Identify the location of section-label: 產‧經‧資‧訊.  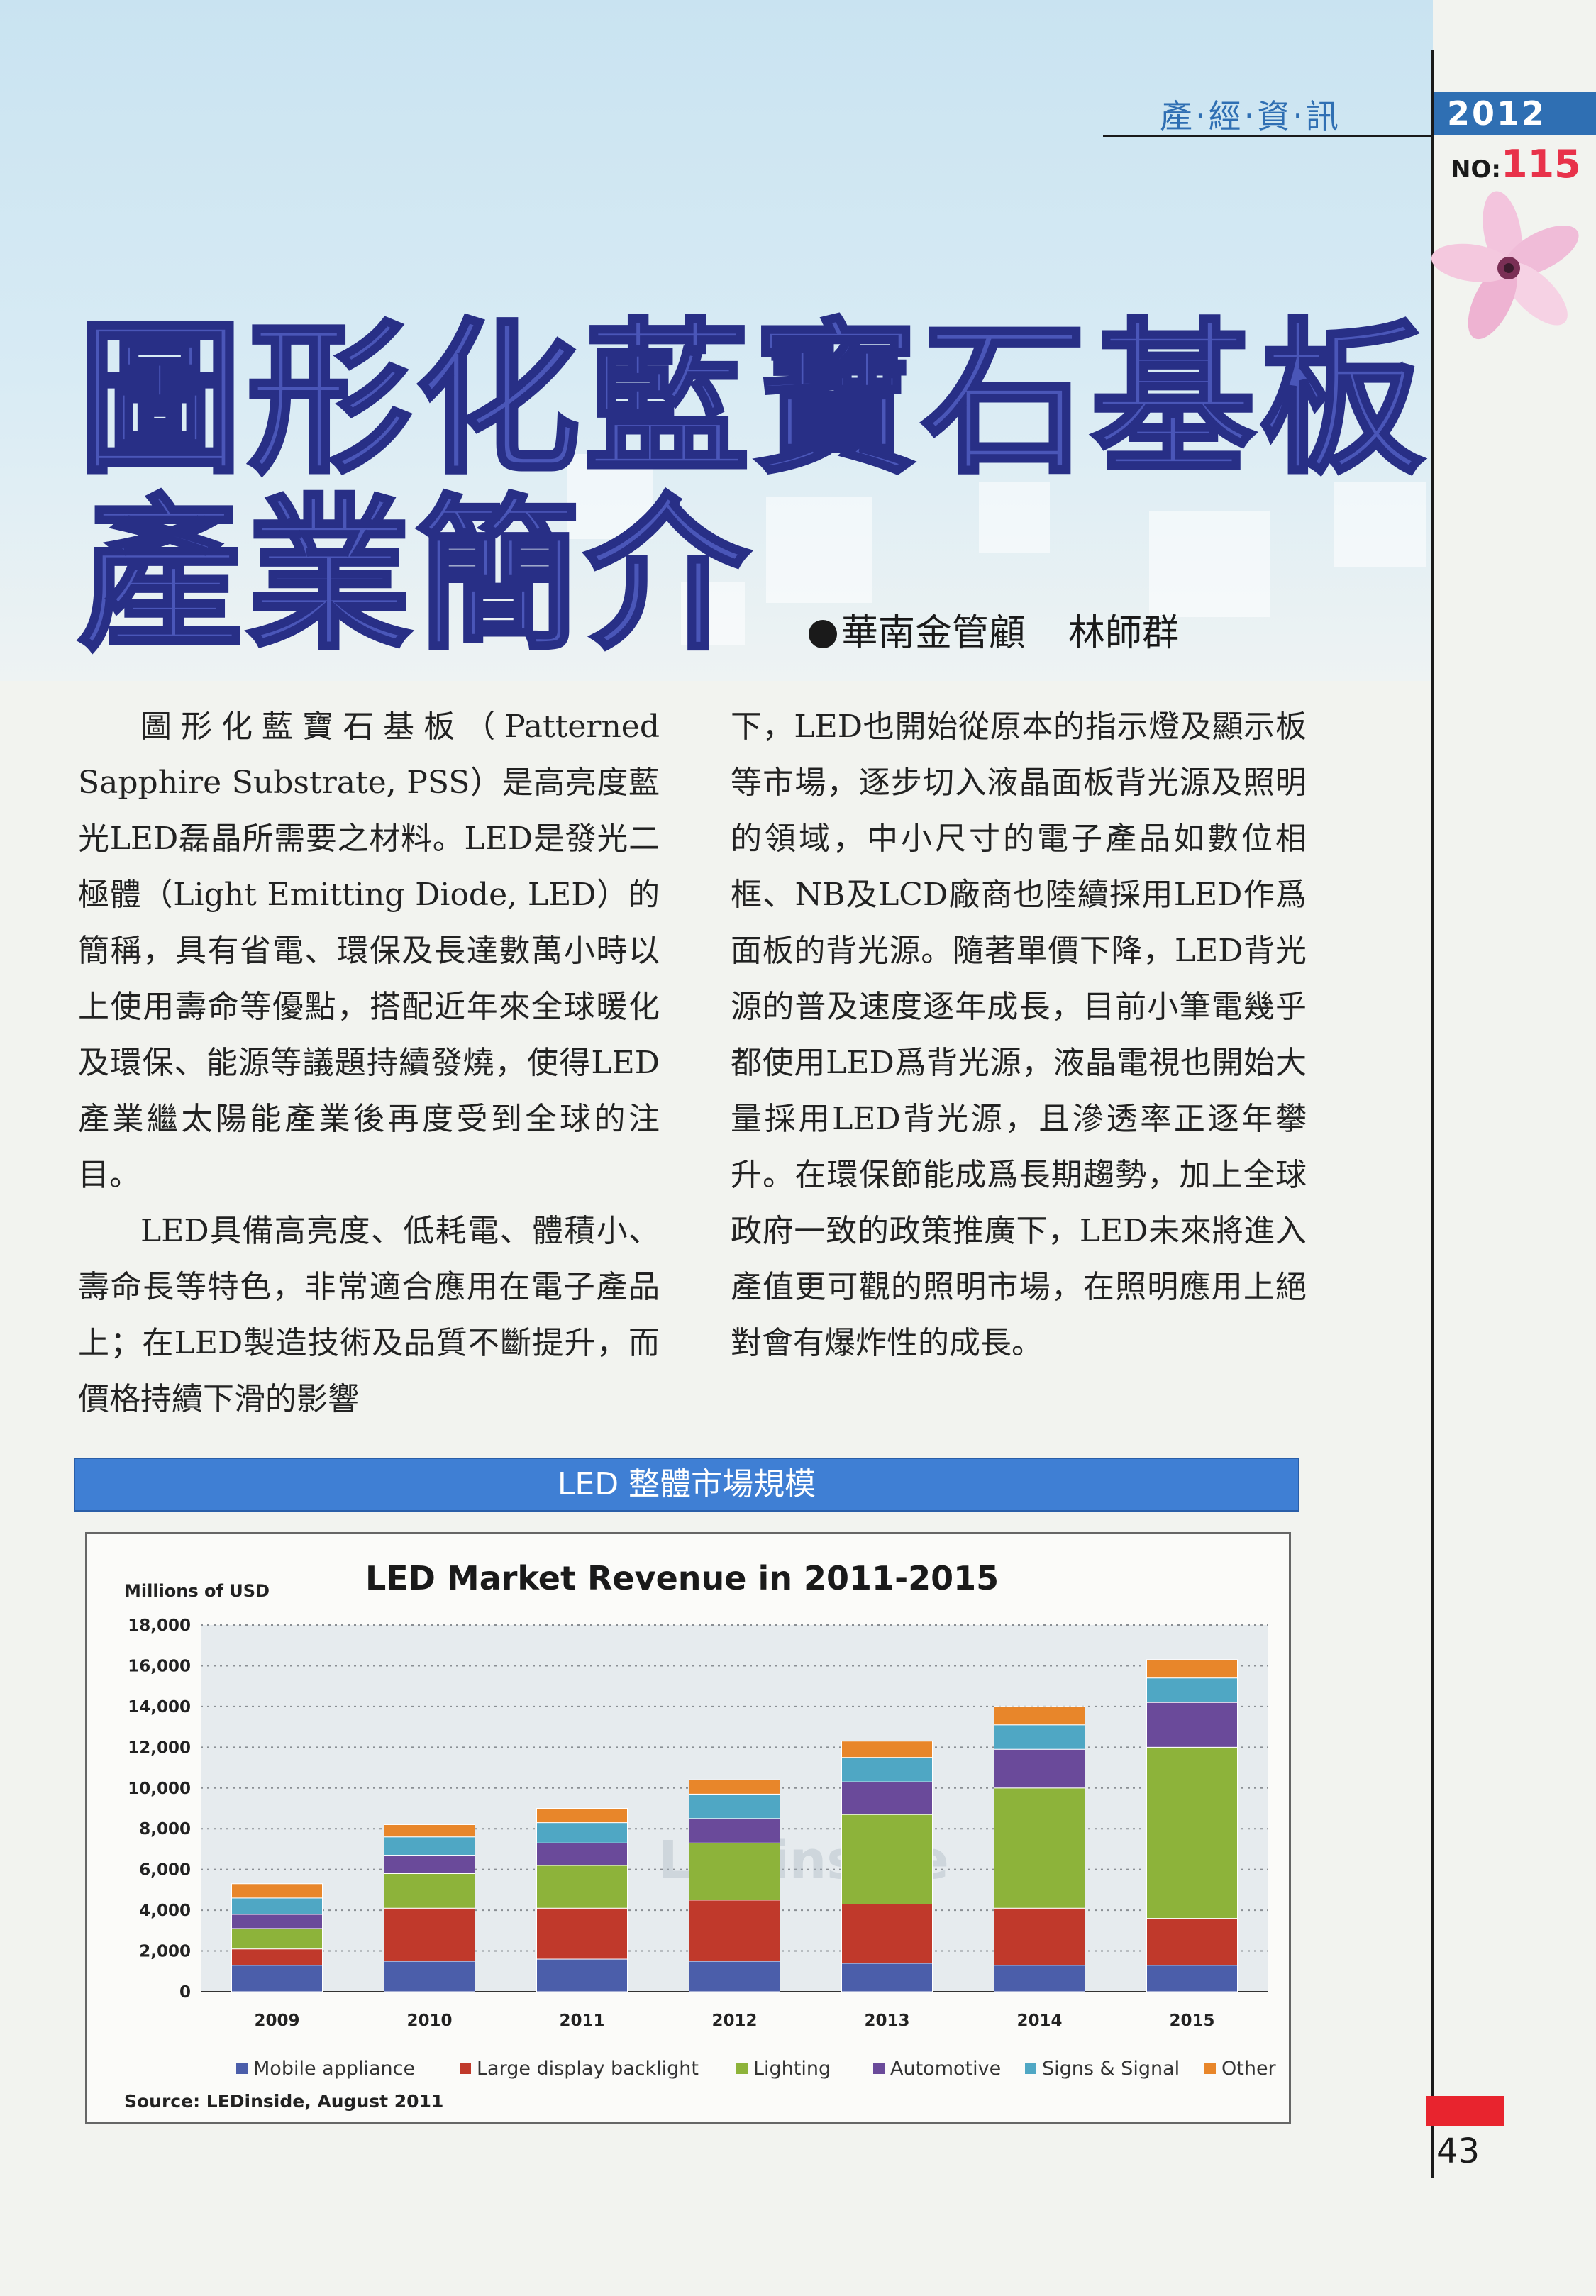
(1250, 116).